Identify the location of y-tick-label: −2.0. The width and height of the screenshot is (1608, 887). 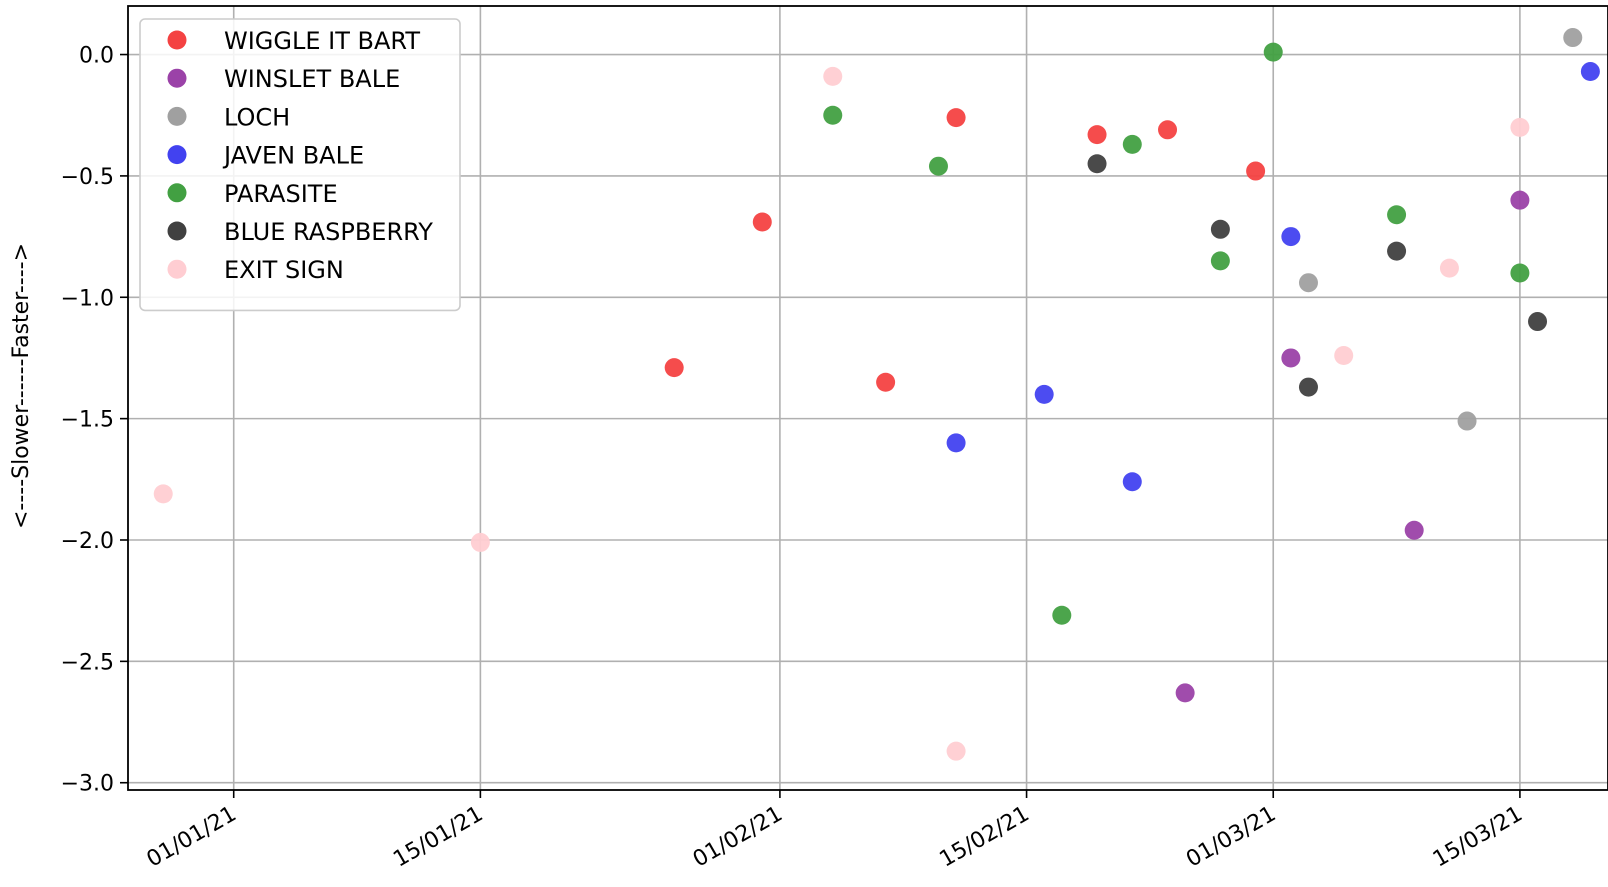
(87, 541).